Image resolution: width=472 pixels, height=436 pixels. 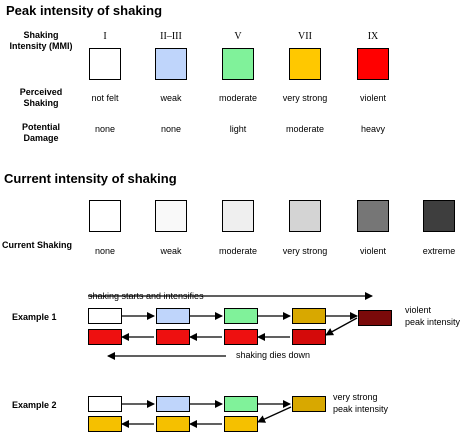 I want to click on damage-row-label: Potential Damage, so click(x=40, y=132).